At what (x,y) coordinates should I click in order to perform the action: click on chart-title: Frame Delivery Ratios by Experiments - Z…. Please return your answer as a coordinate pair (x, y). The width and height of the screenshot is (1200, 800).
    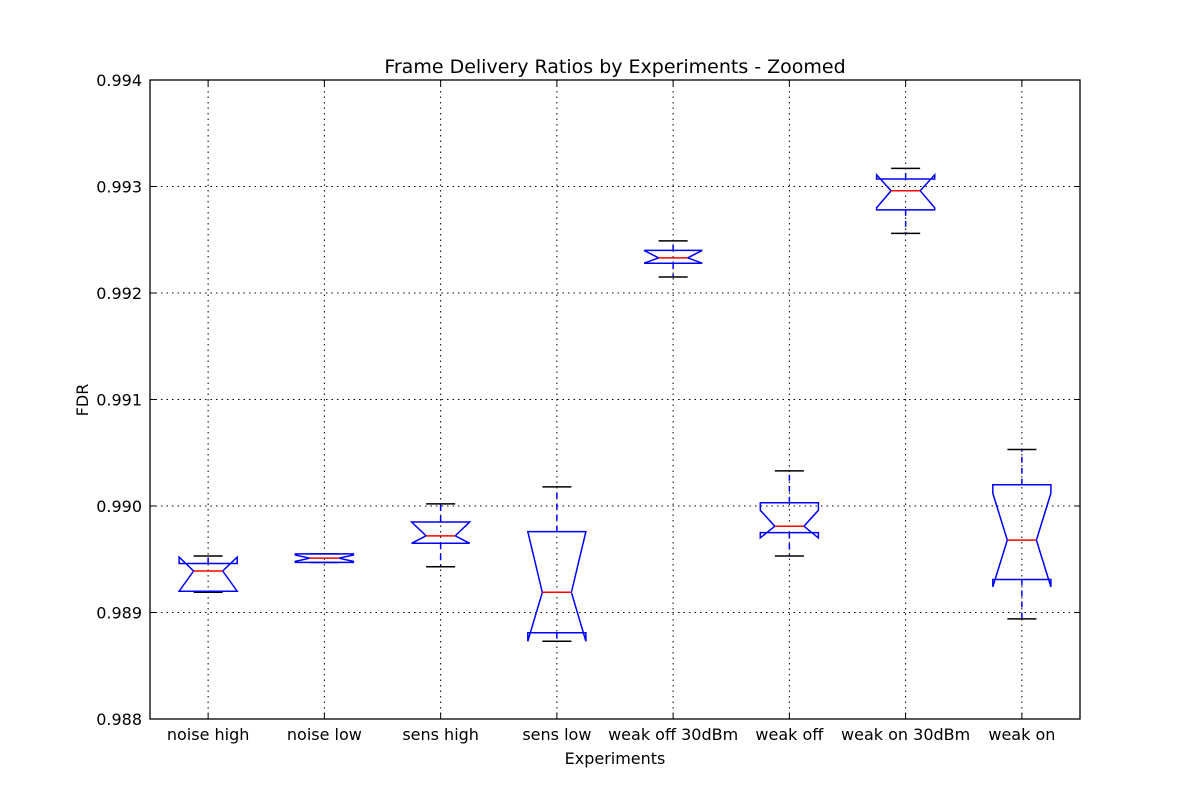
    Looking at the image, I should click on (614, 67).